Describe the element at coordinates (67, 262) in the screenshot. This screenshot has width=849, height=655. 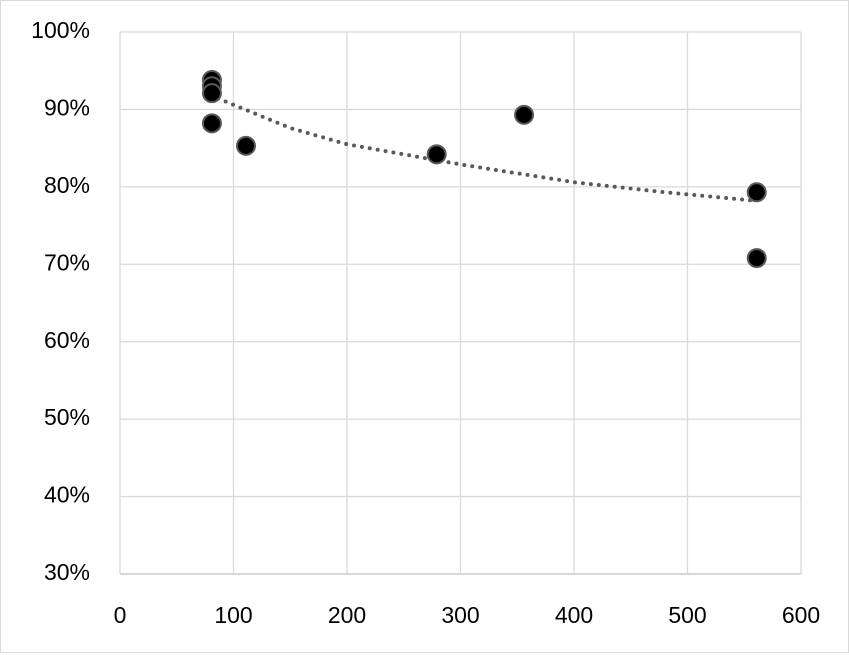
I see `y-tick-label: 70%` at that location.